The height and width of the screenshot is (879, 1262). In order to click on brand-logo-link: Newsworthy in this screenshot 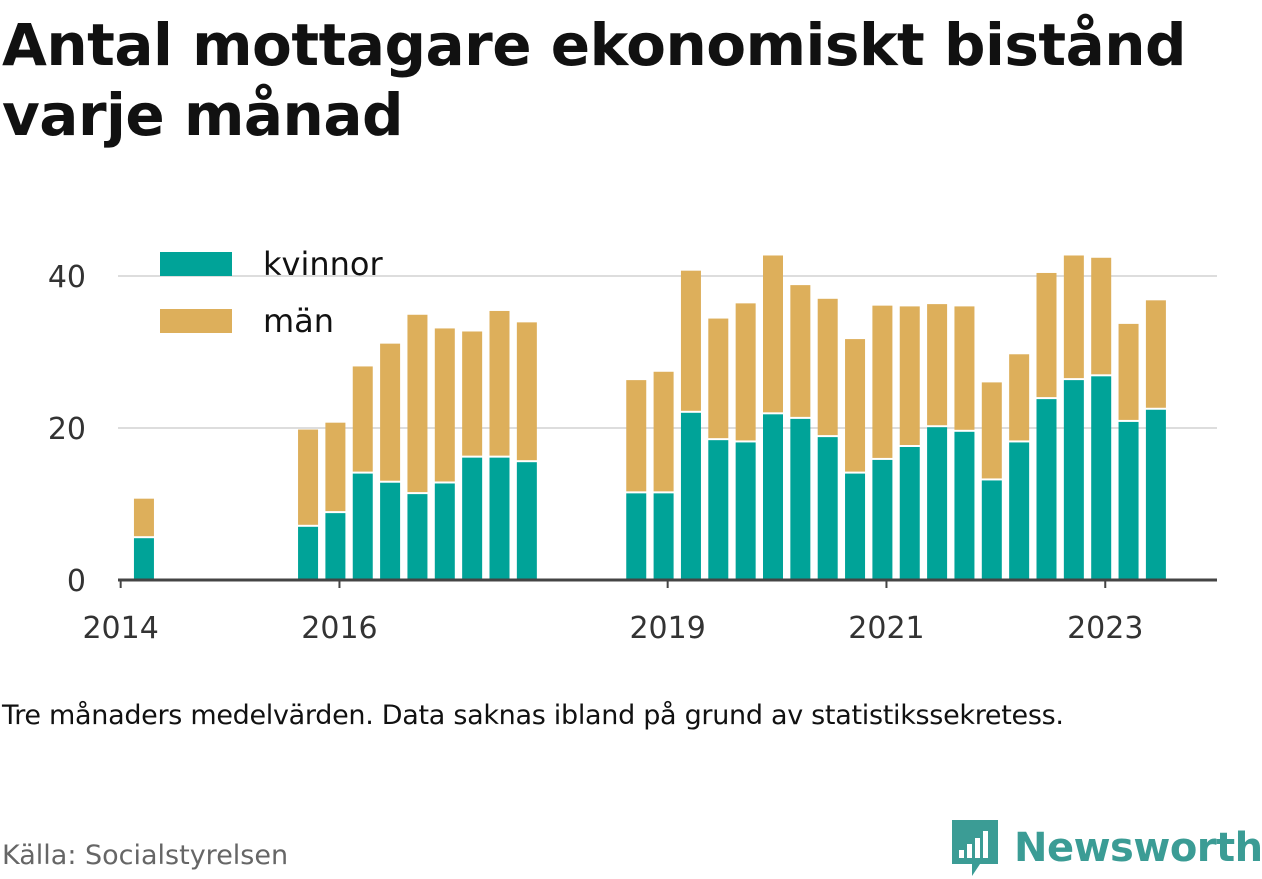, I will do `click(1106, 848)`.